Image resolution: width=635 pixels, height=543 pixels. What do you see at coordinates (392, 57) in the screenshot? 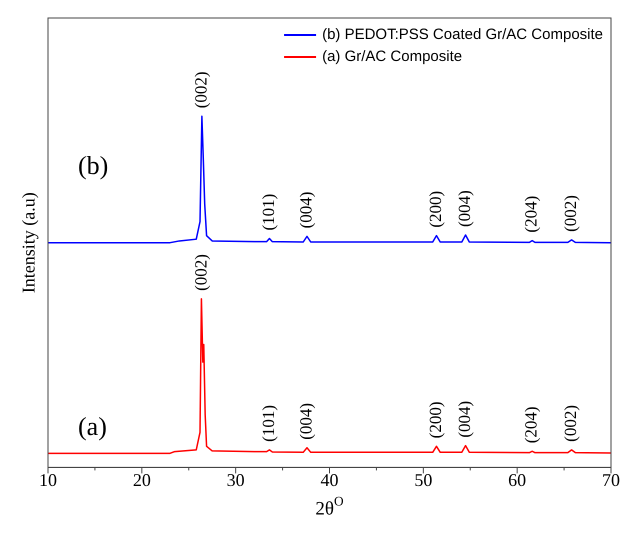
I see `legend-label: (a) Gr/AC Composite` at bounding box center [392, 57].